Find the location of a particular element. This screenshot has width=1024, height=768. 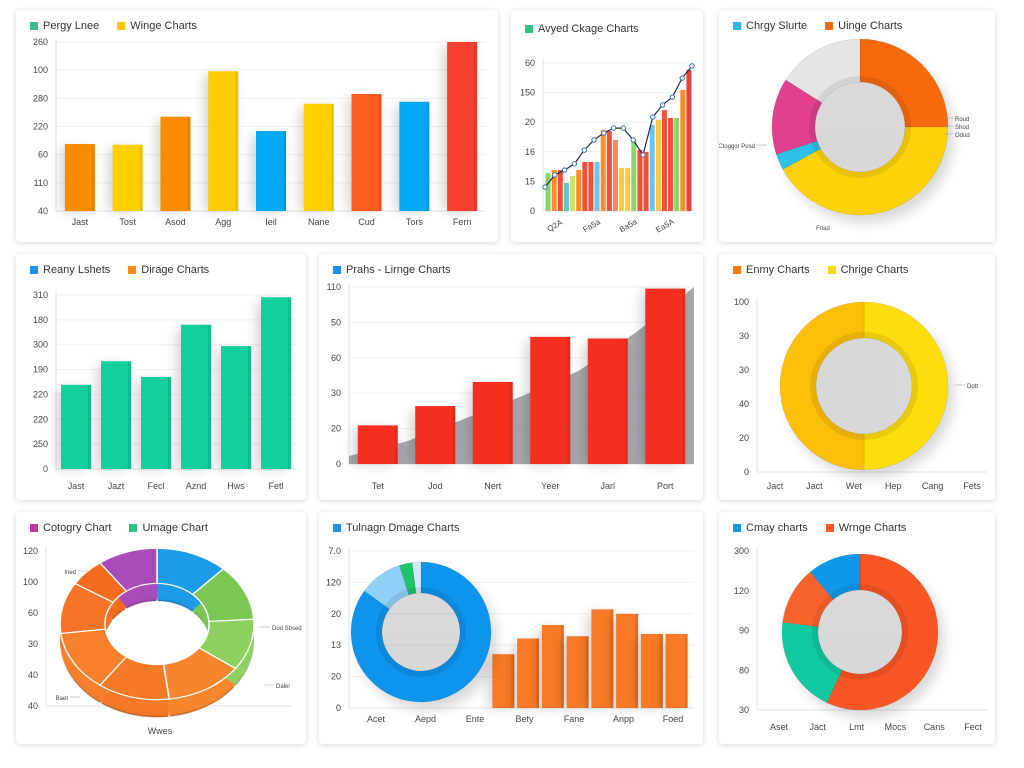

legend-item: Avyed Ckage Charts is located at coordinates (582, 29).